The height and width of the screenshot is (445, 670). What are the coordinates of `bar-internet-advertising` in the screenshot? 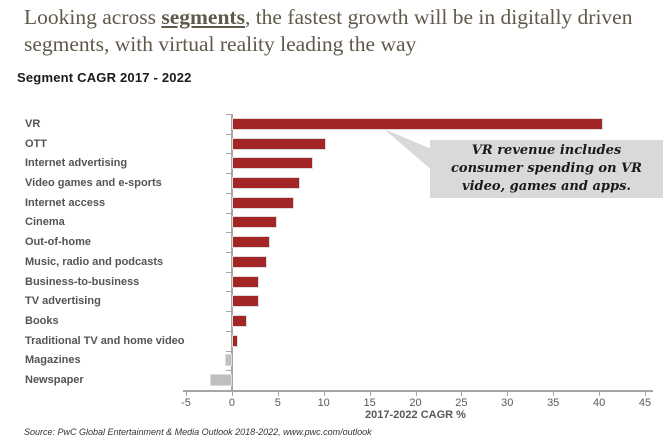 It's located at (272, 163).